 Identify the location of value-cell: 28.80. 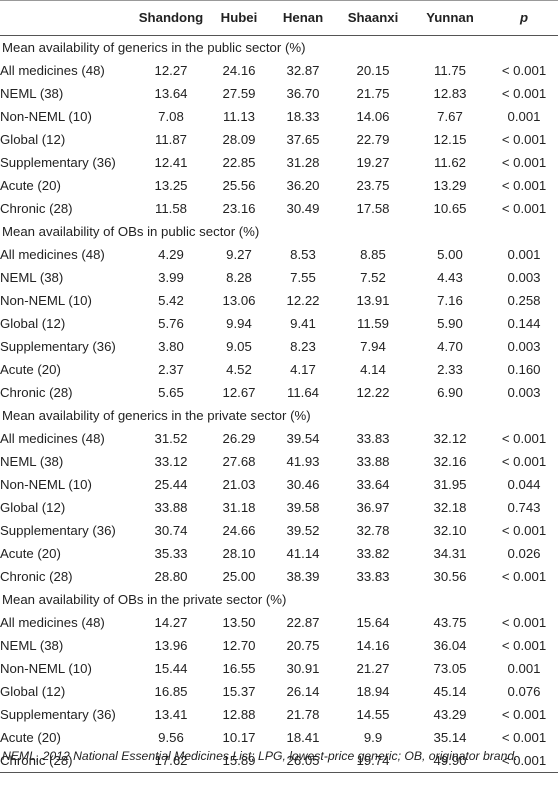
(171, 576).